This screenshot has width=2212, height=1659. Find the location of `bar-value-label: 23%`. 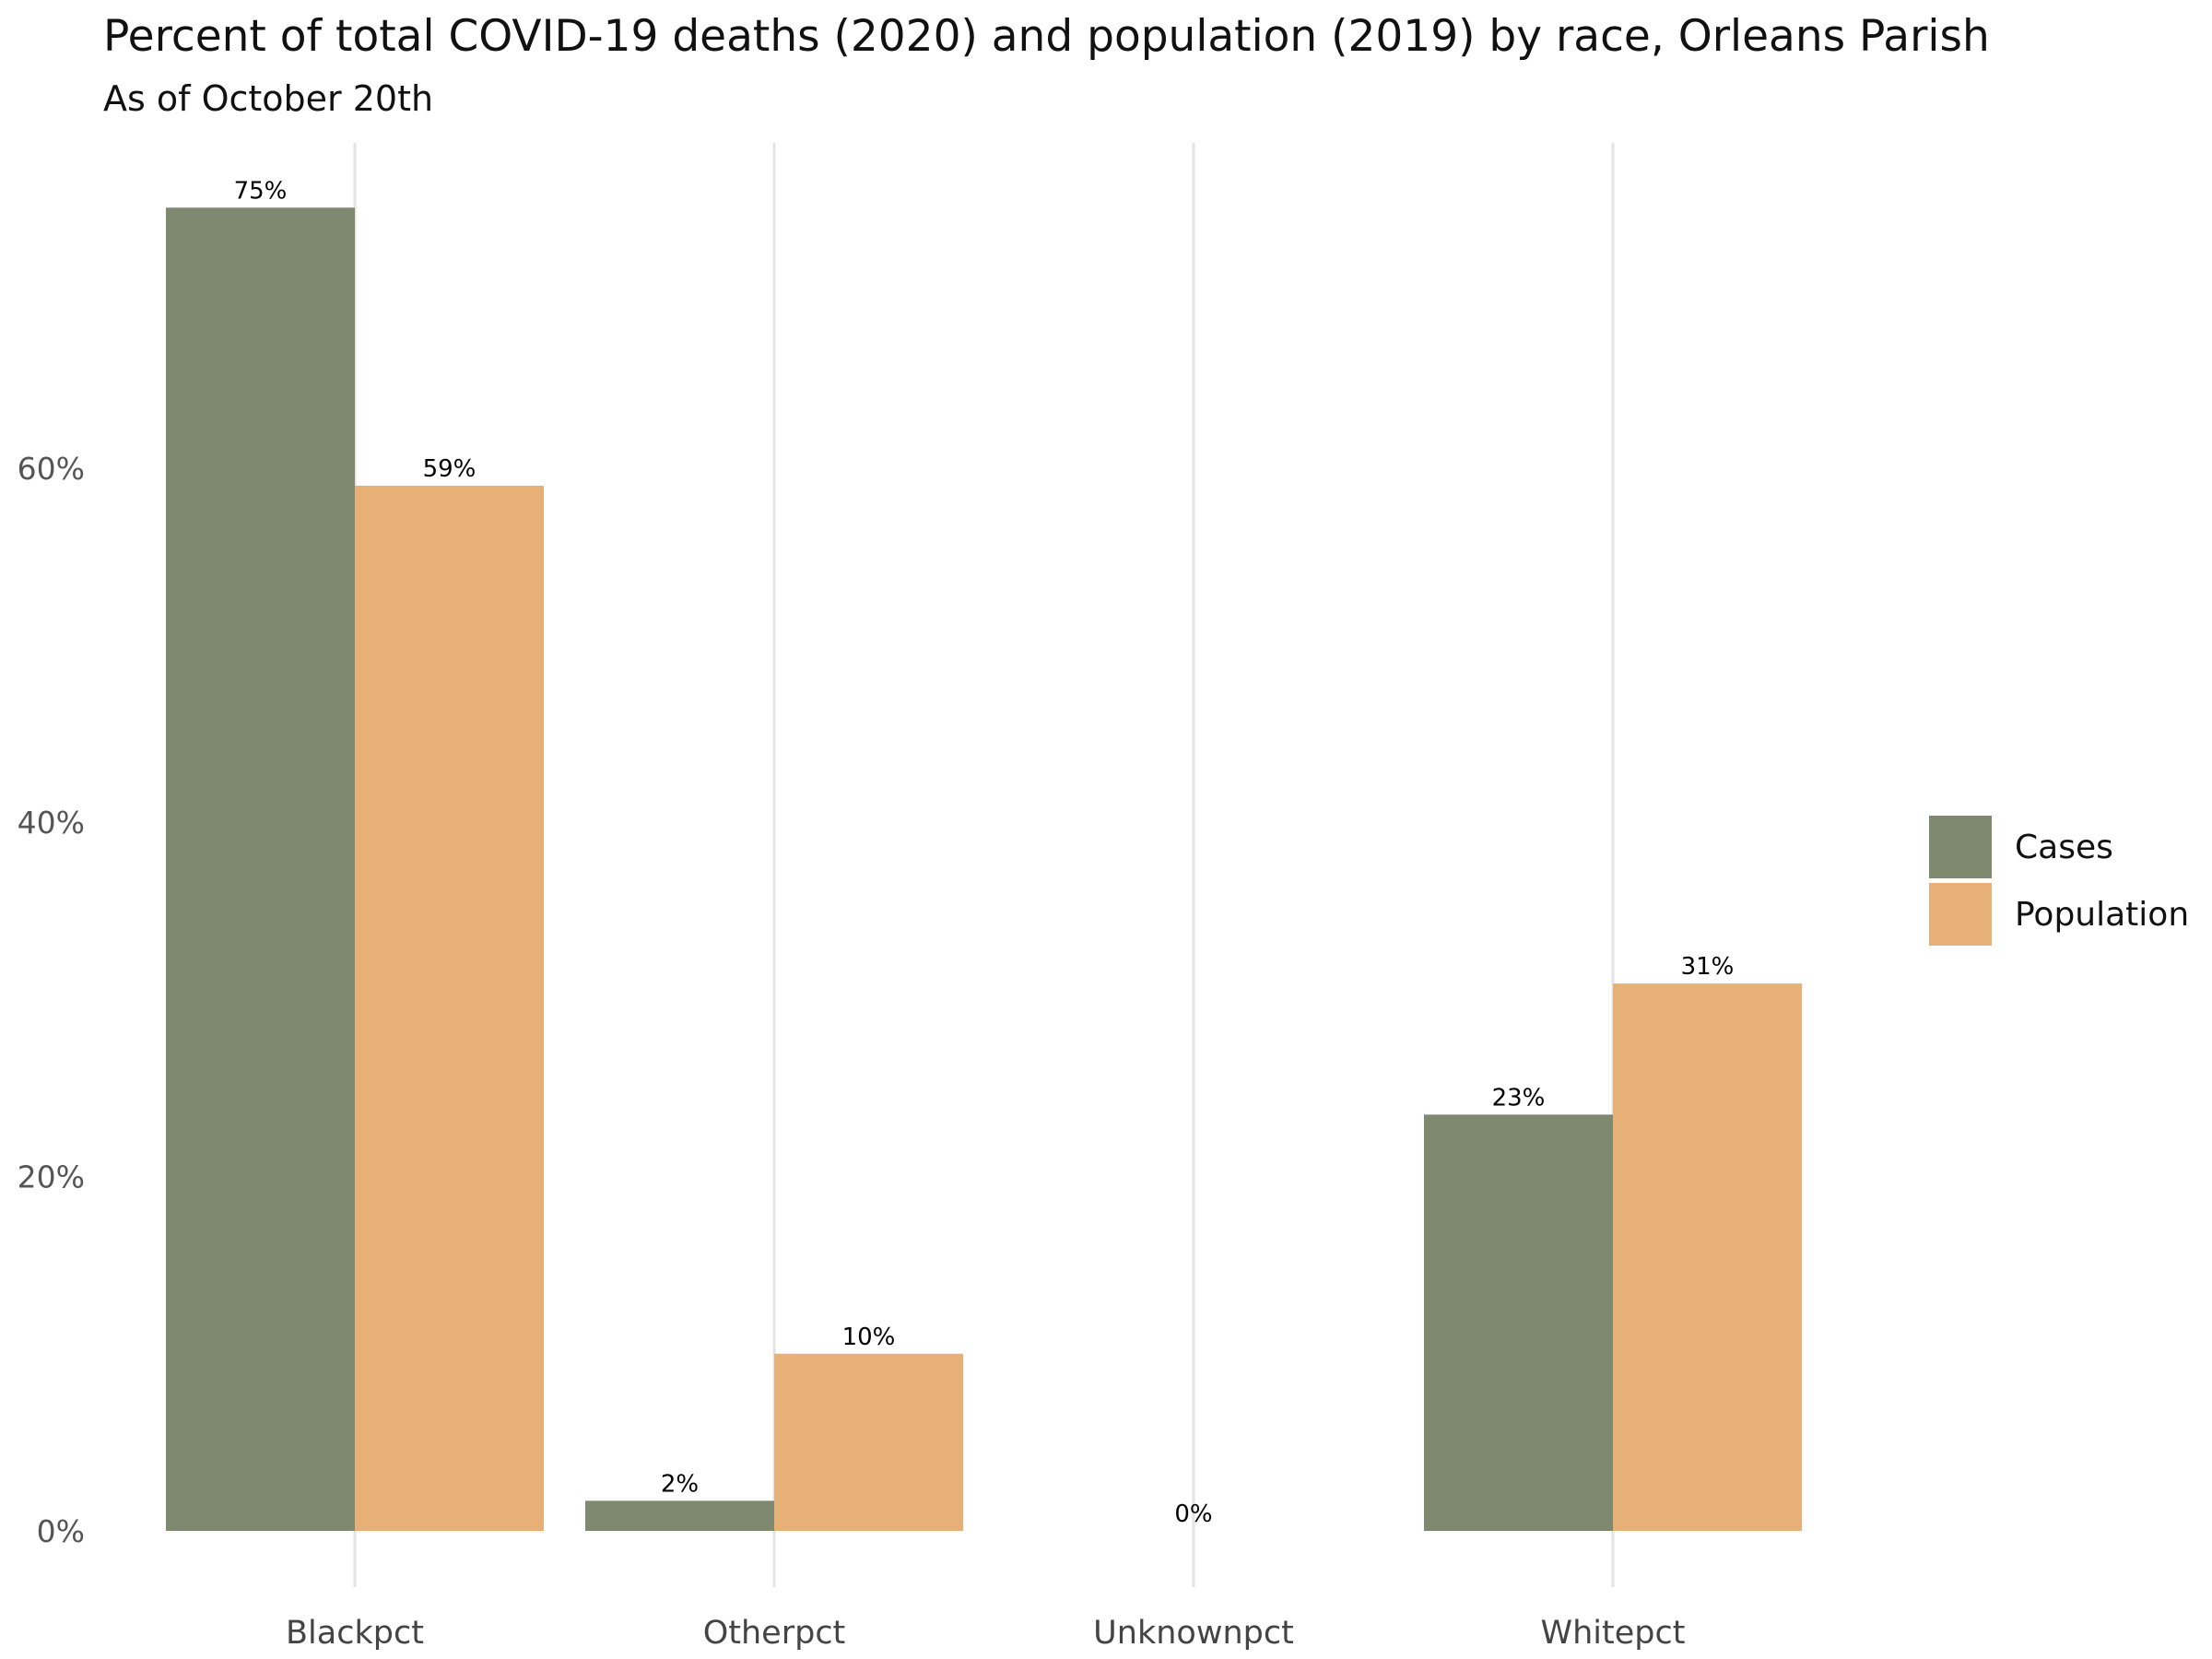

bar-value-label: 23% is located at coordinates (1519, 1098).